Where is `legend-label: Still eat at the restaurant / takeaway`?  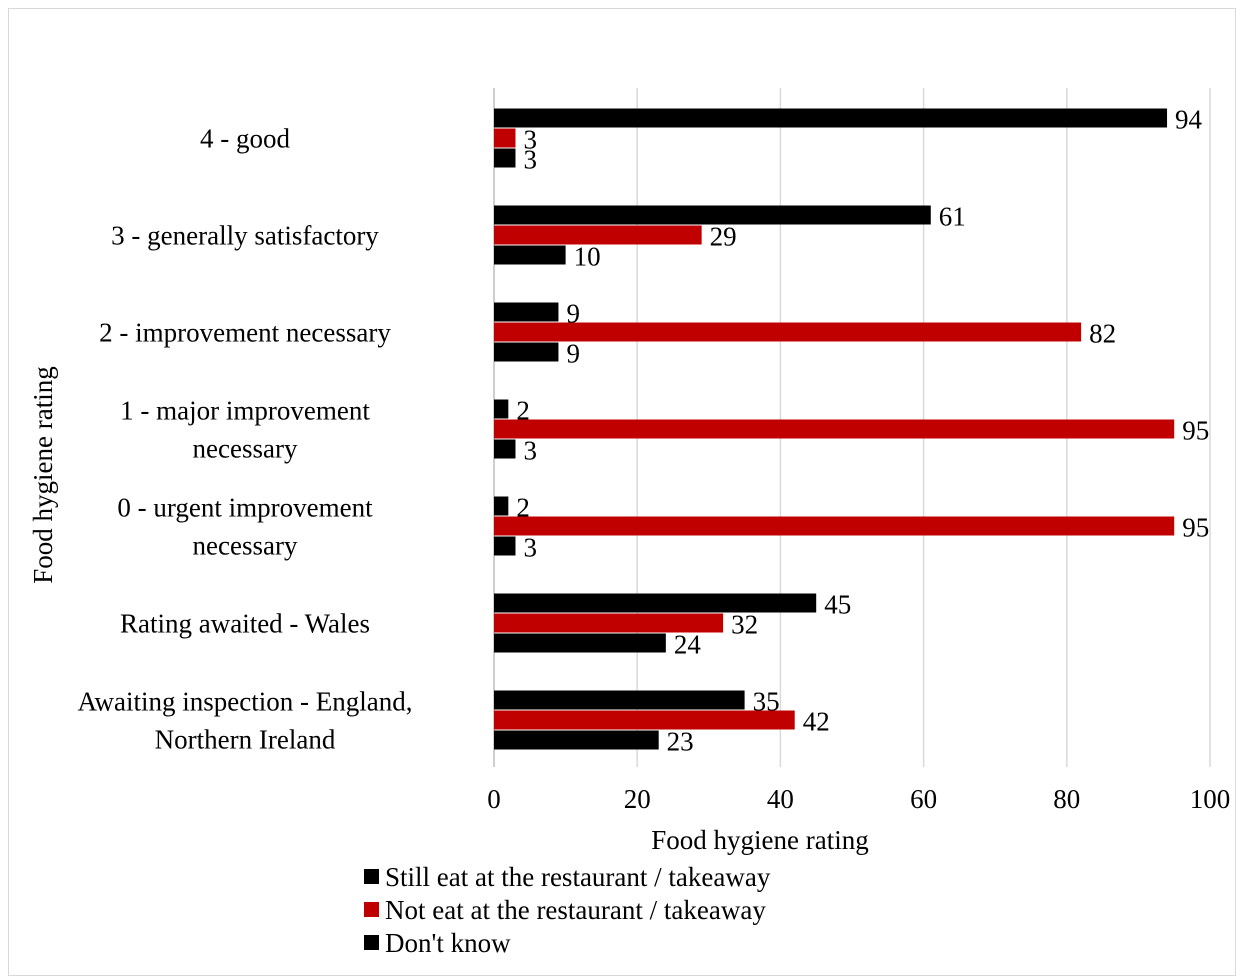
legend-label: Still eat at the restaurant / takeaway is located at coordinates (578, 877).